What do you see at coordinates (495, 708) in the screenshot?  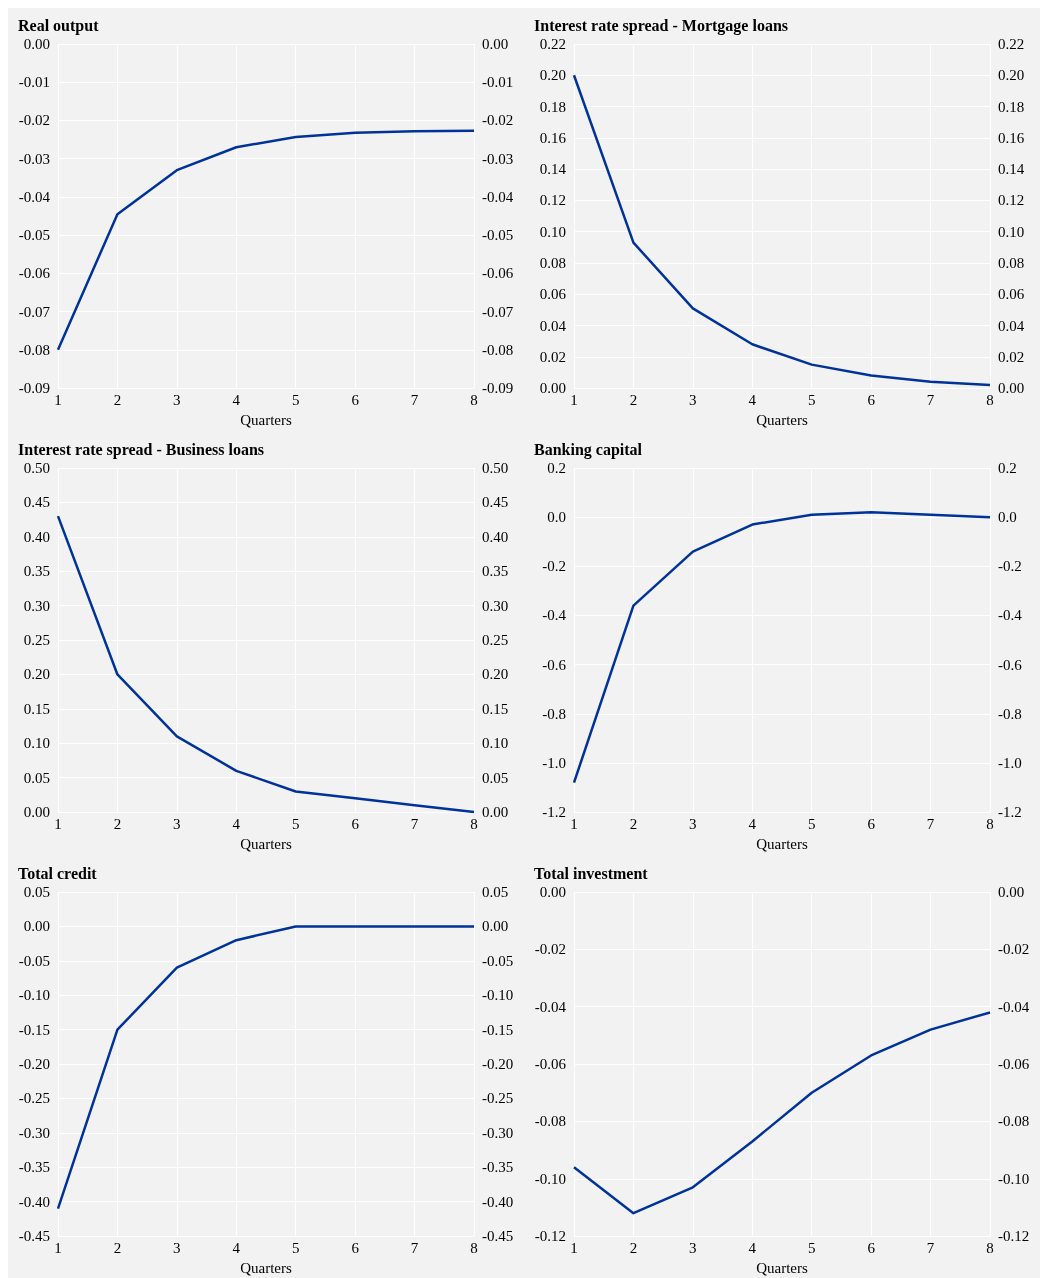 I see `y2-tick-label: 0.15` at bounding box center [495, 708].